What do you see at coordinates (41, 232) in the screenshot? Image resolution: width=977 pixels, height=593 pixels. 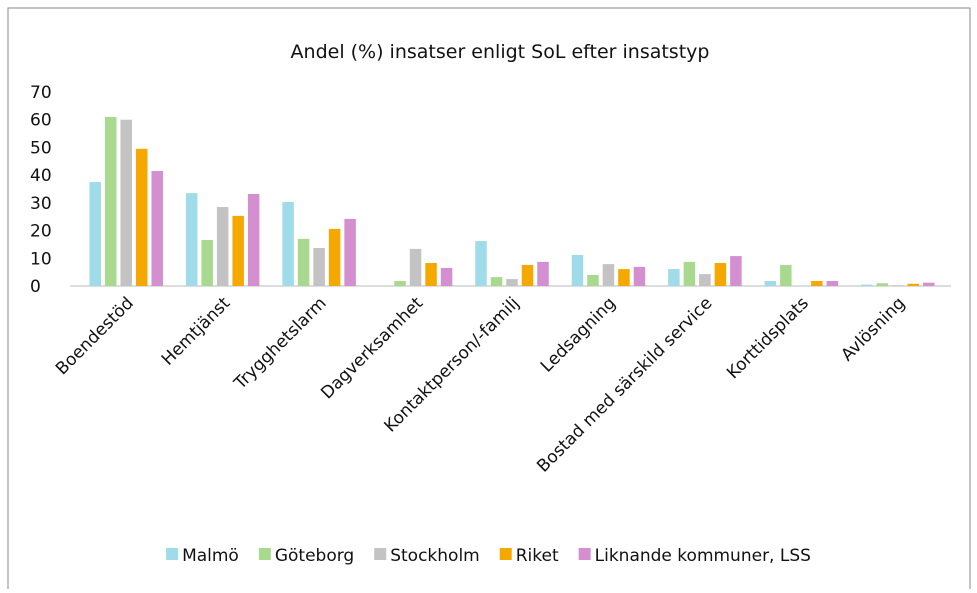 I see `y-tick-label: 20` at bounding box center [41, 232].